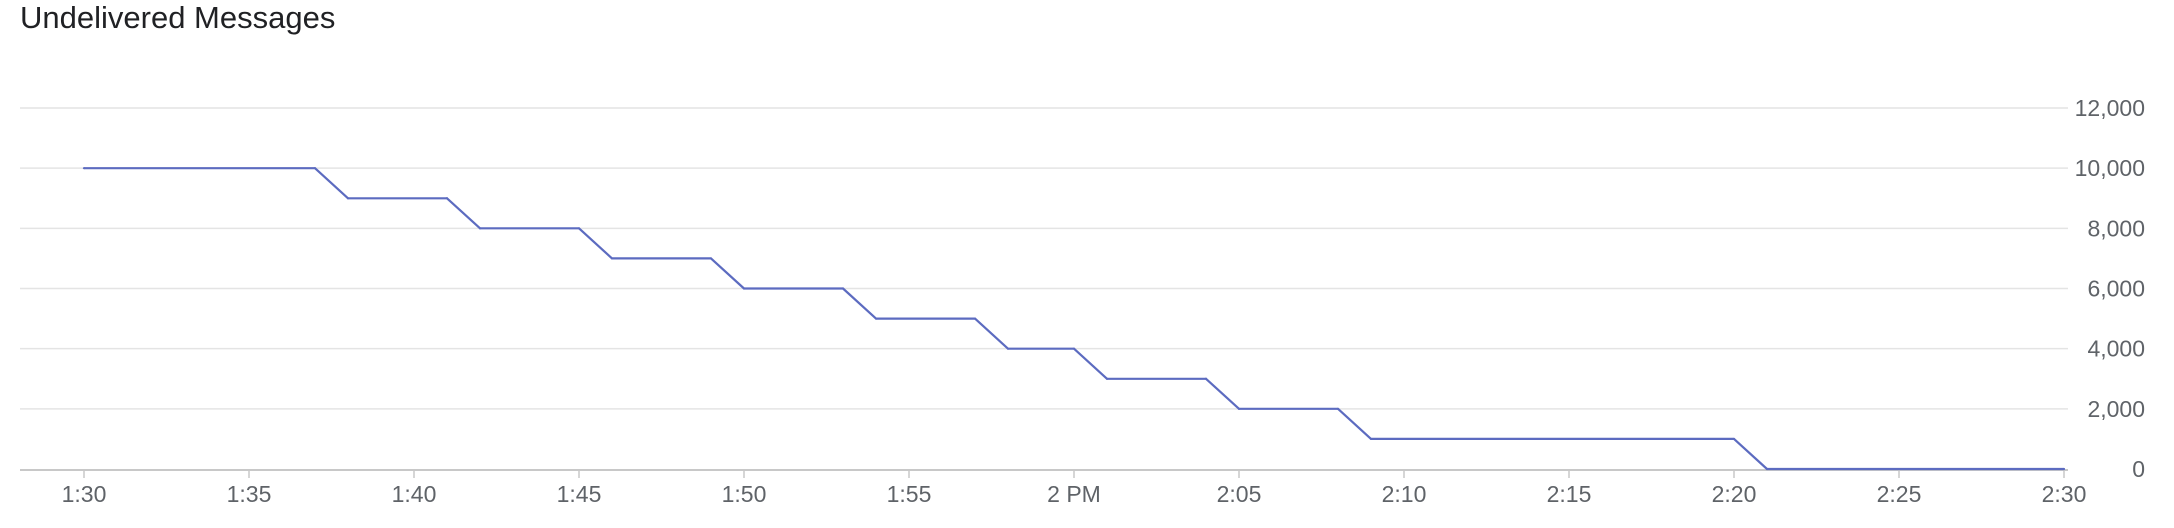  I want to click on y-tick-label: 6,000, so click(2116, 289).